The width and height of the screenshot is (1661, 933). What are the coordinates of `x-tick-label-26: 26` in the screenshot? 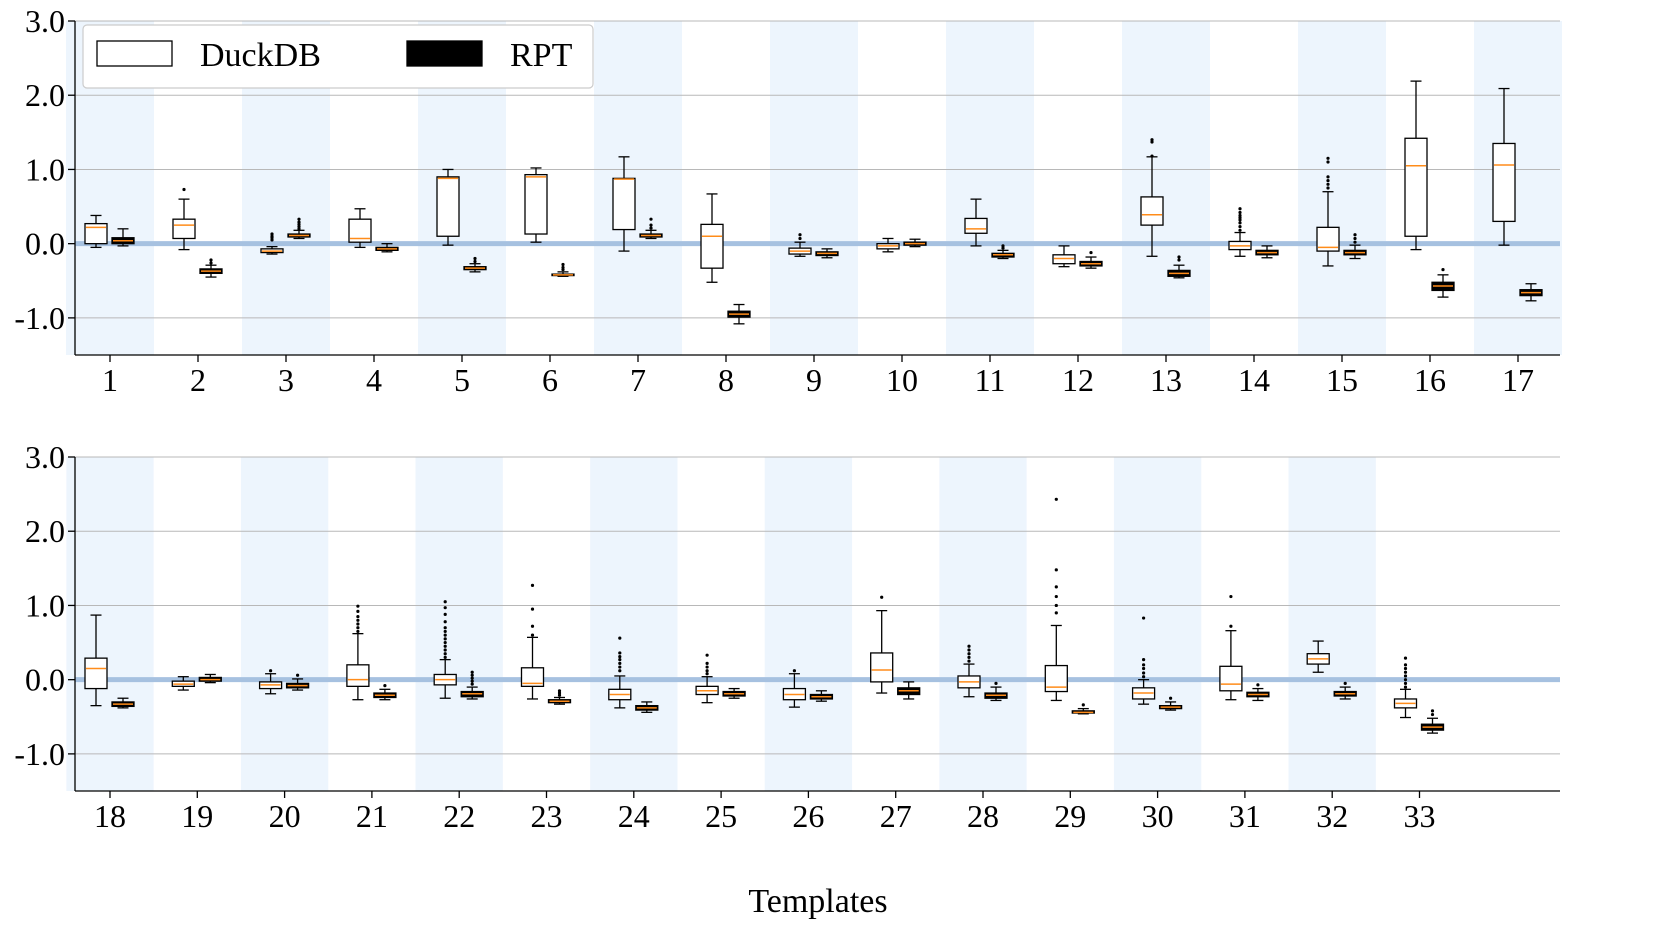 It's located at (808, 816).